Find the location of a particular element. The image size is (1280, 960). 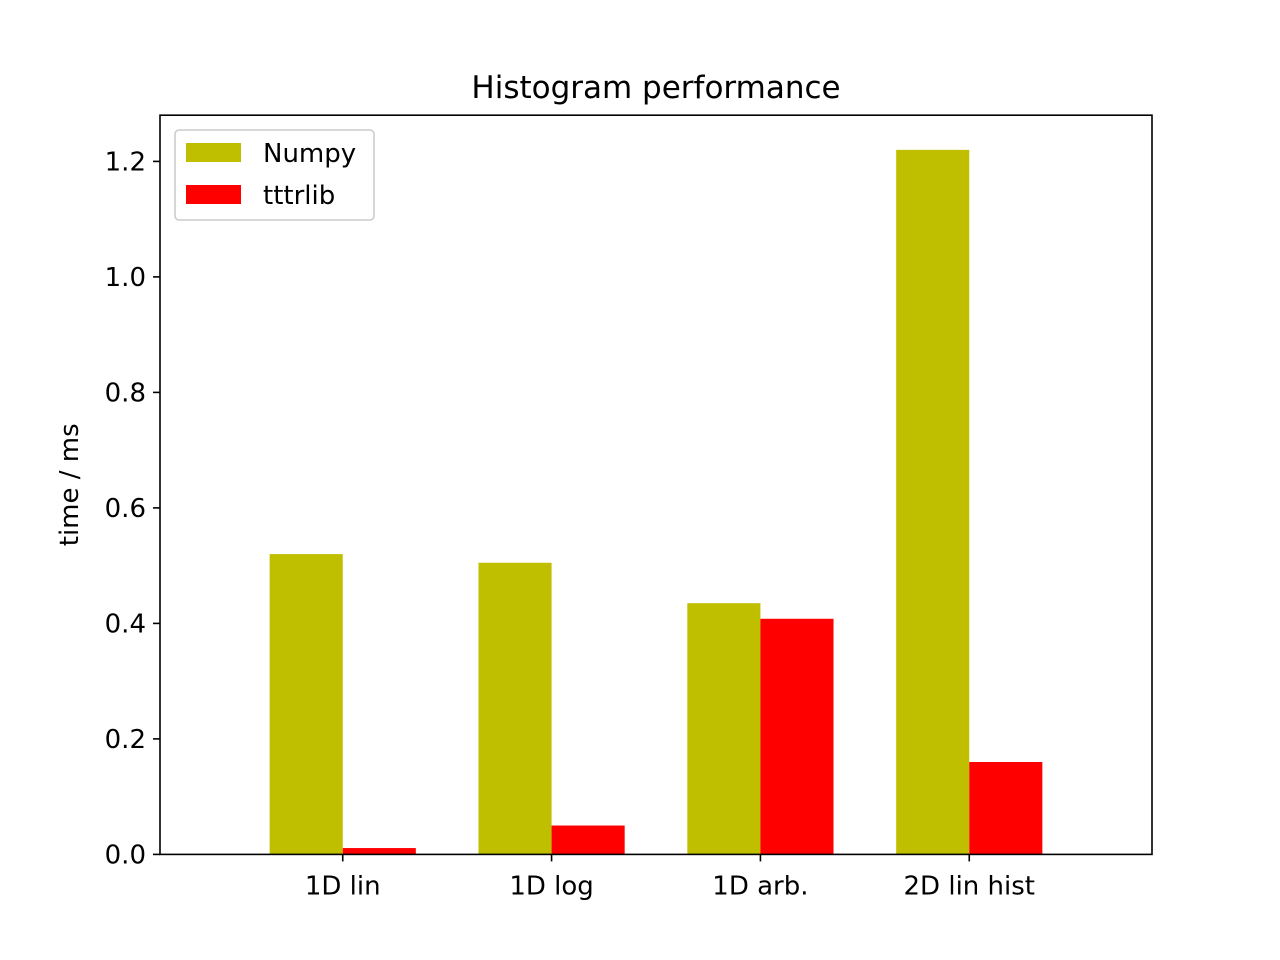

y-tick-label: 0.6 is located at coordinates (125, 509).